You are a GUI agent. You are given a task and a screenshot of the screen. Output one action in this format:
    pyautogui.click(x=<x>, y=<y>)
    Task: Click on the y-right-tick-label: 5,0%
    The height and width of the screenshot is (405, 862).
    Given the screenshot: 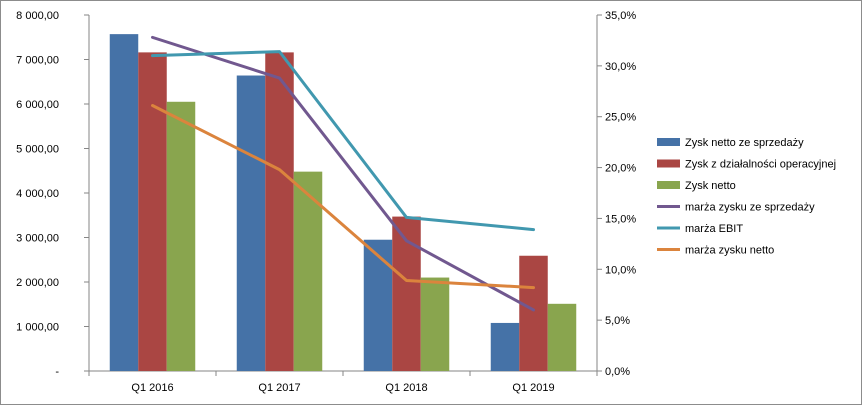 What is the action you would take?
    pyautogui.click(x=617, y=321)
    